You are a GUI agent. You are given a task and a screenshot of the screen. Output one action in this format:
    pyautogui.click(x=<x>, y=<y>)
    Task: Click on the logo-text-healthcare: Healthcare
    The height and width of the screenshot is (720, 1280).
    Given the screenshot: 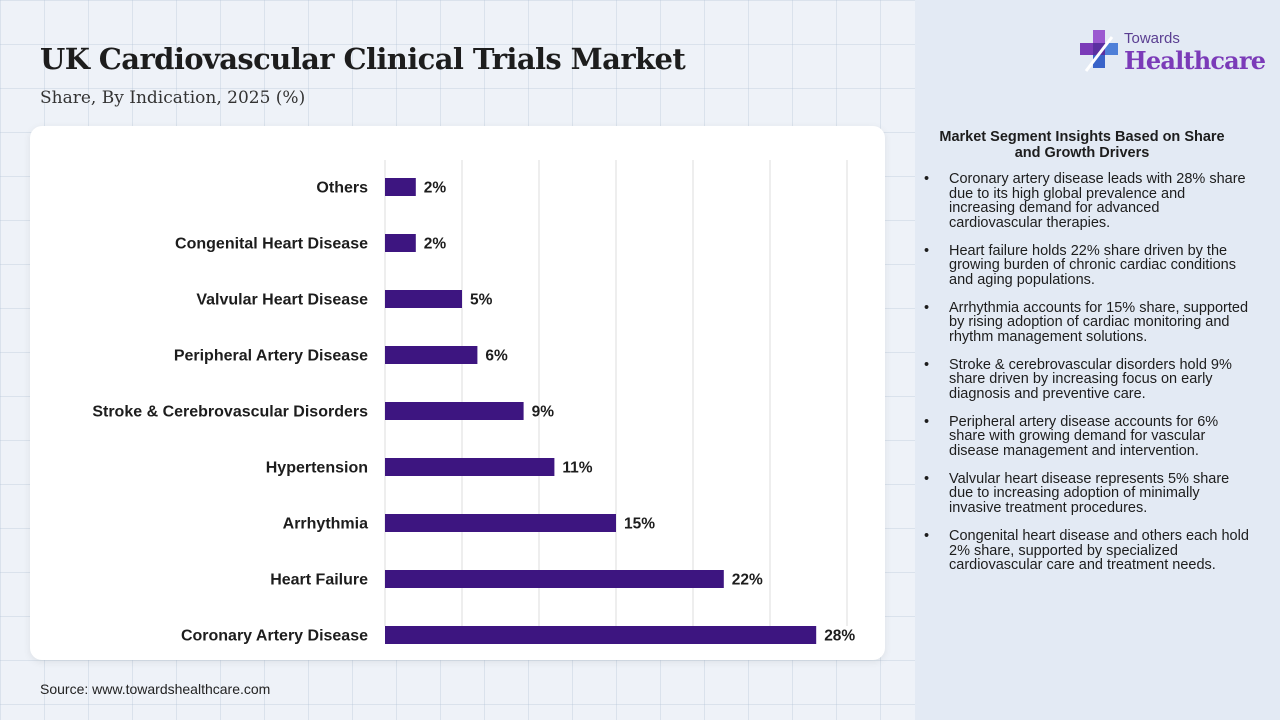 What is the action you would take?
    pyautogui.click(x=1195, y=60)
    